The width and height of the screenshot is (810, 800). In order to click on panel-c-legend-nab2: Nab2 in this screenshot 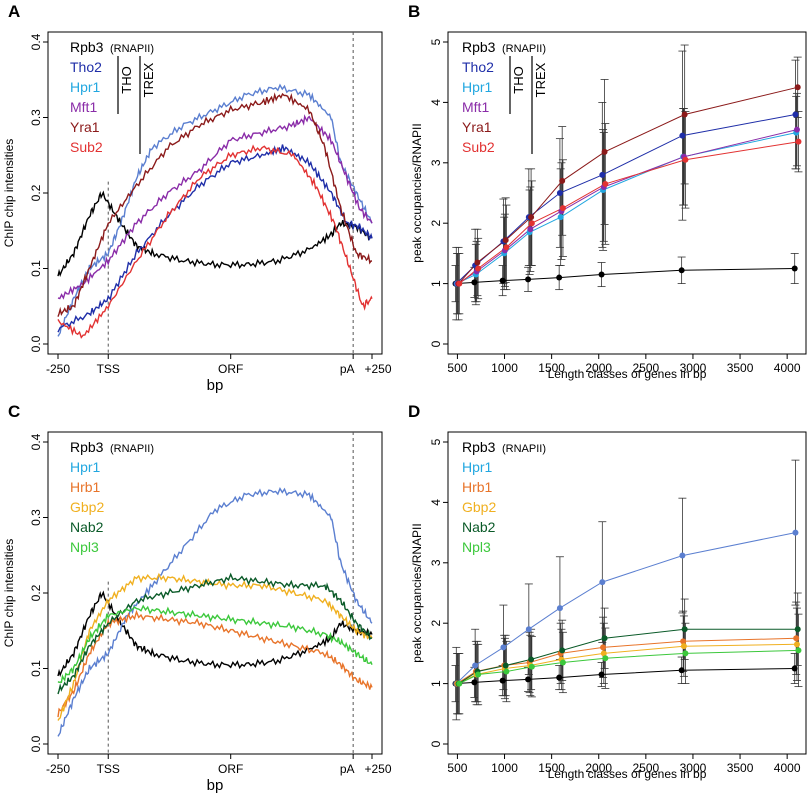, I will do `click(87, 527)`.